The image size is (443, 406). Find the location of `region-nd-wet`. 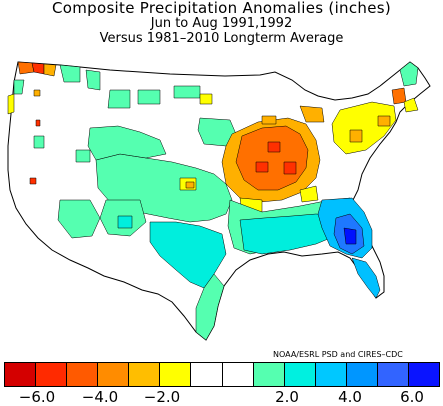

region-nd-wet is located at coordinates (187, 92).